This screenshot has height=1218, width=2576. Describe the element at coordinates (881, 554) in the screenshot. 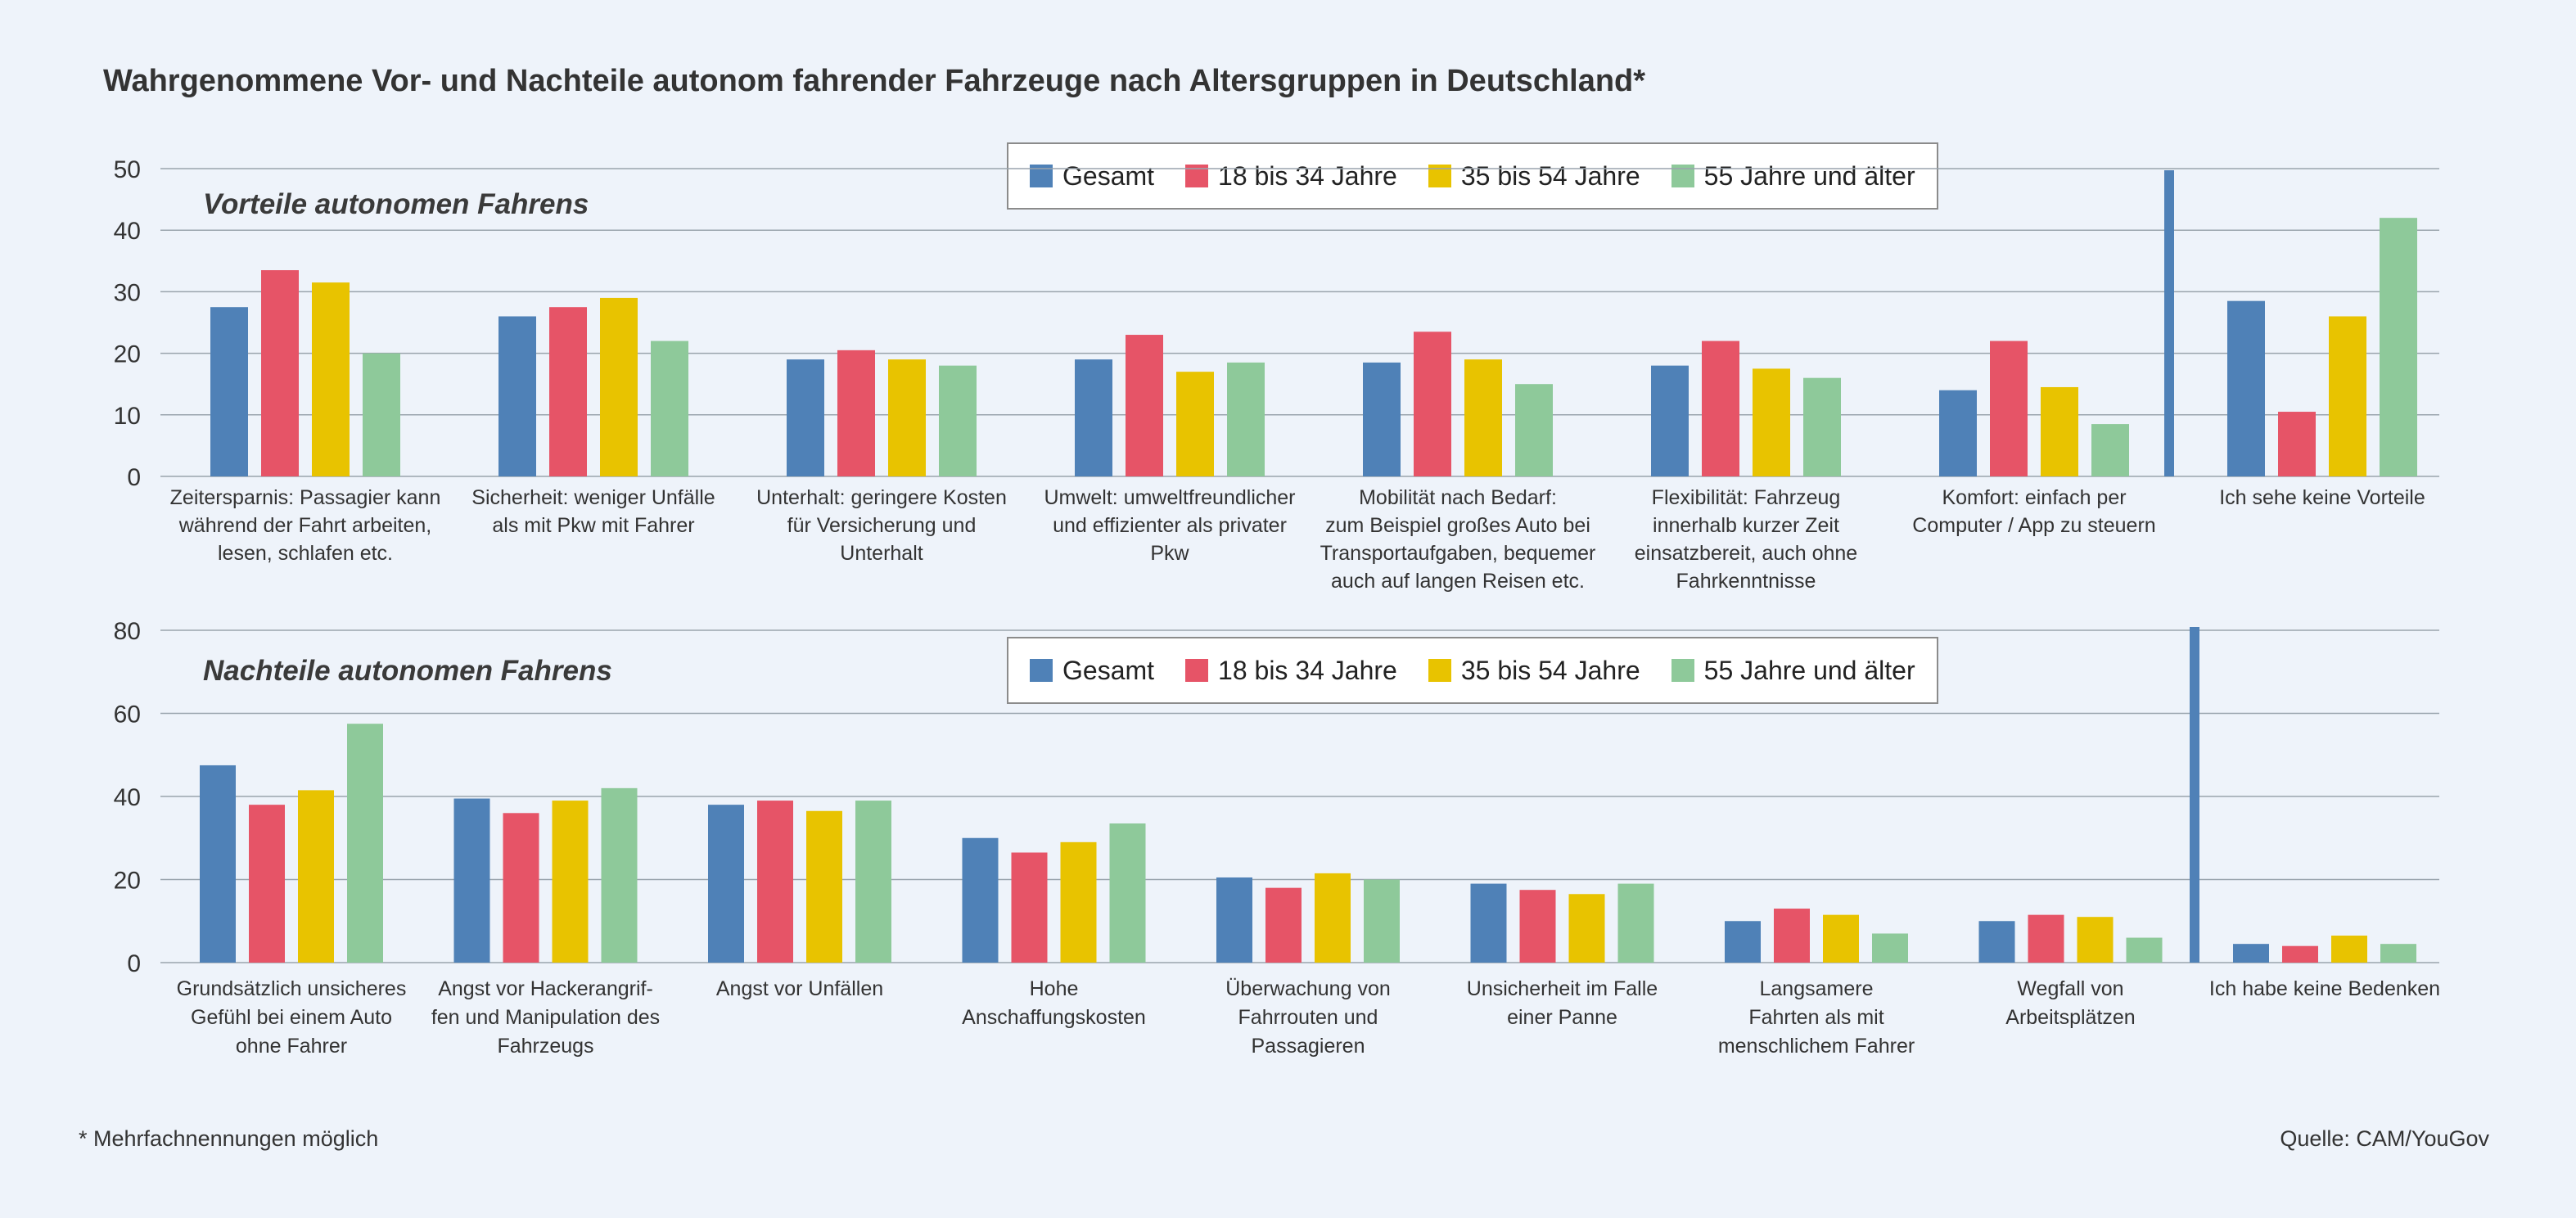

I see `x-category-label-line: Unterhalt` at that location.